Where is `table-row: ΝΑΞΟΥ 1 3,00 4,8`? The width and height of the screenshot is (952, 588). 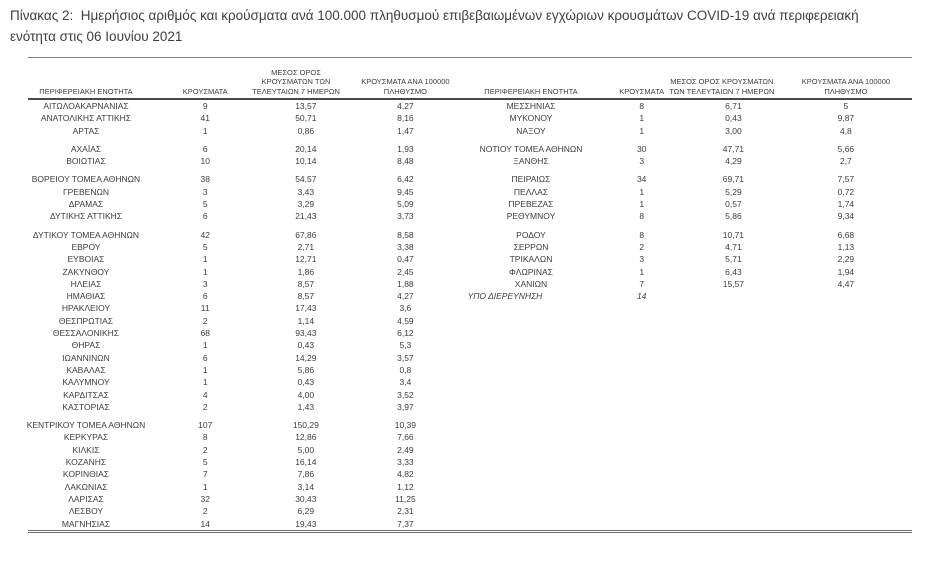
table-row: ΝΑΞΟΥ 1 3,00 4,8 is located at coordinates (689, 131).